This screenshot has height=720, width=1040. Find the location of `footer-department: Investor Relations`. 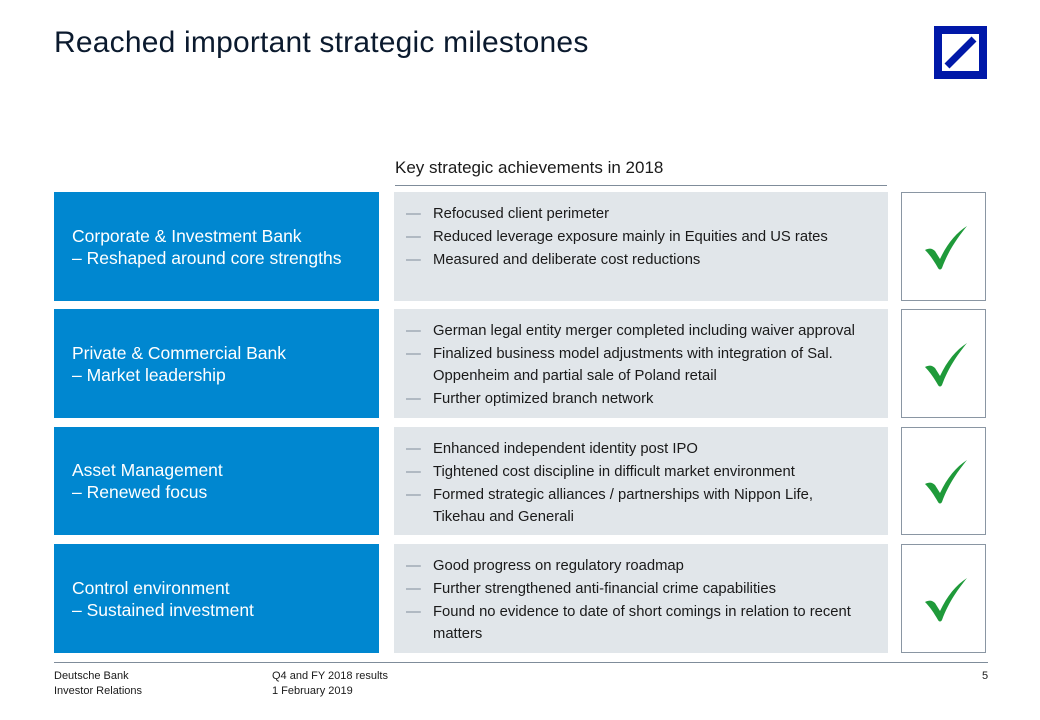

footer-department: Investor Relations is located at coordinates (98, 691).